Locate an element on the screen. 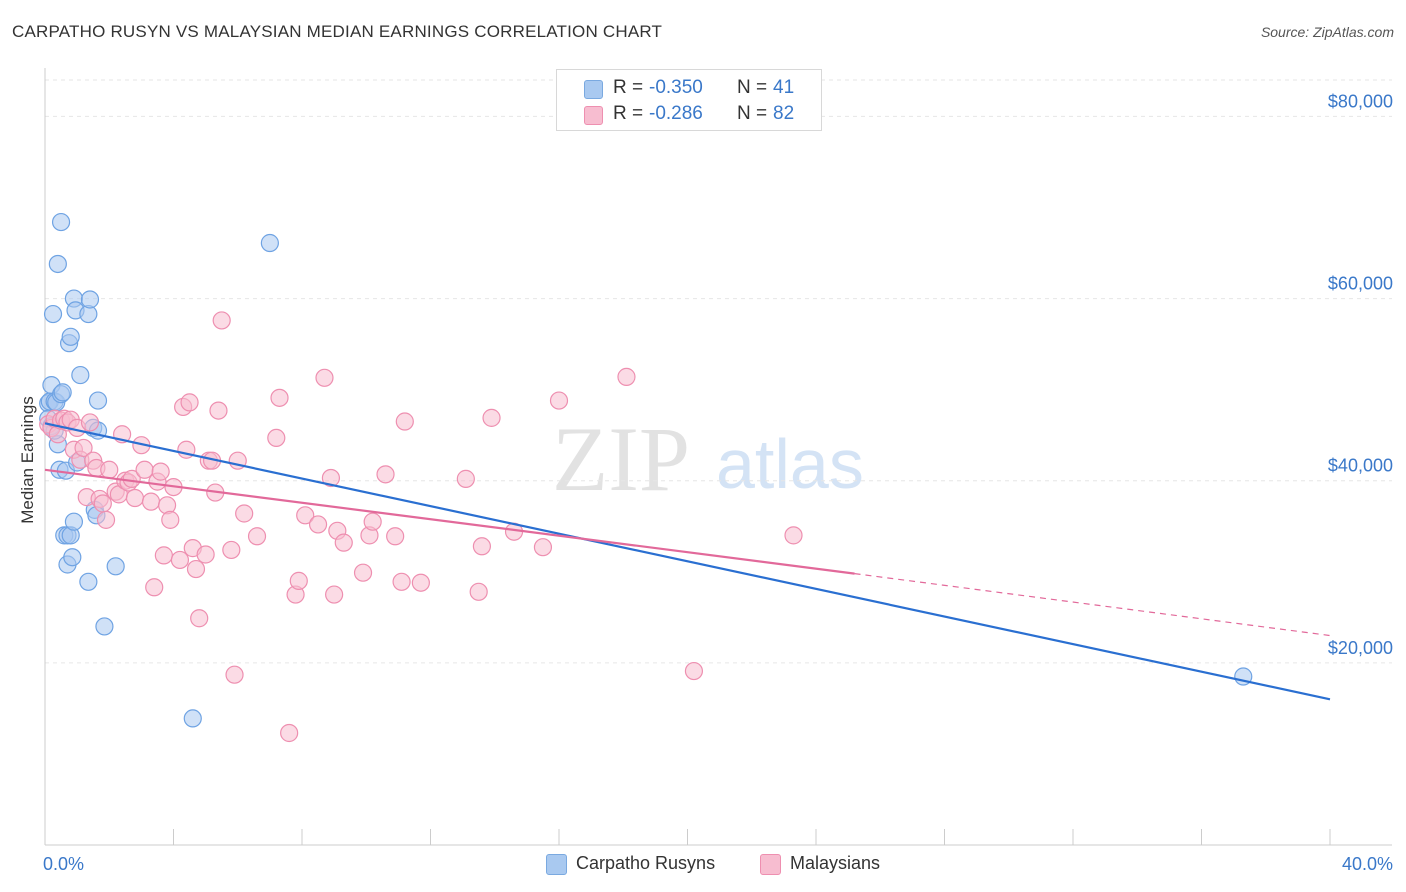 The height and width of the screenshot is (892, 1406). watermark-atlas: atlas is located at coordinates (790, 464).